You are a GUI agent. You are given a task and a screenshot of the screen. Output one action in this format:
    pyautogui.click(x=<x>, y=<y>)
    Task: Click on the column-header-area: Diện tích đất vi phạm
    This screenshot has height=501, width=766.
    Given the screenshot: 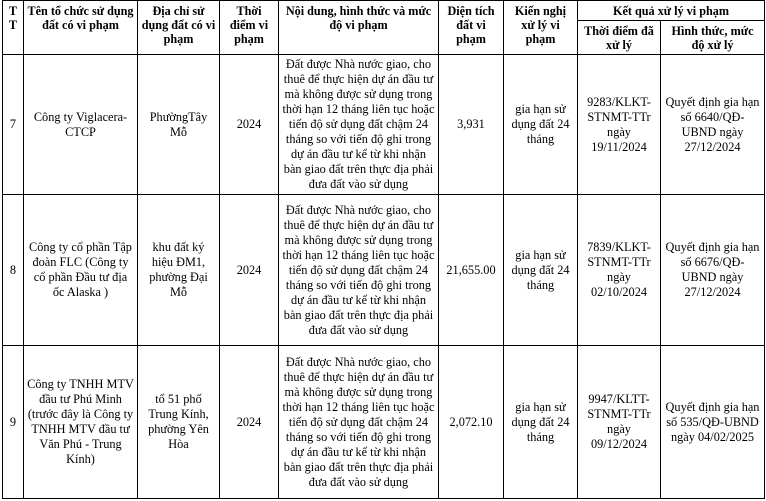 What is the action you would take?
    pyautogui.click(x=471, y=28)
    